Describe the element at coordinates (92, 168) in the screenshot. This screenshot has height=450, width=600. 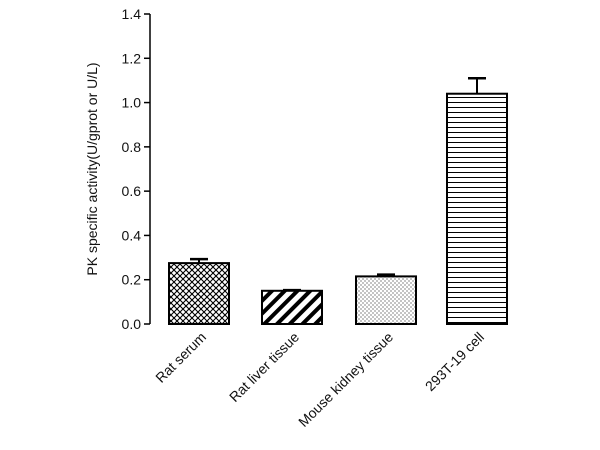
I see `y-axis-label: PK specific activity(U/gprot or U/L)` at that location.